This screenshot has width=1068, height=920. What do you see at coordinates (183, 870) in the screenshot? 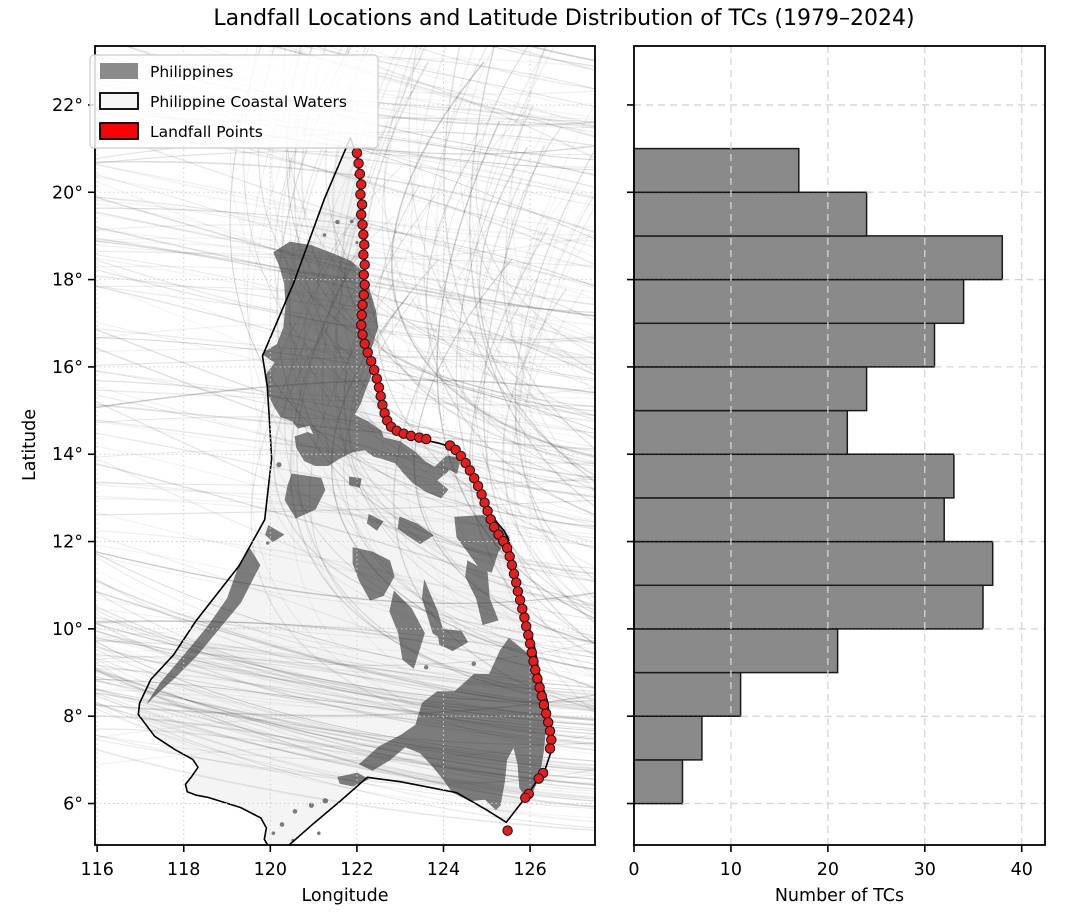
I see `map-xtick-label: 118` at bounding box center [183, 870].